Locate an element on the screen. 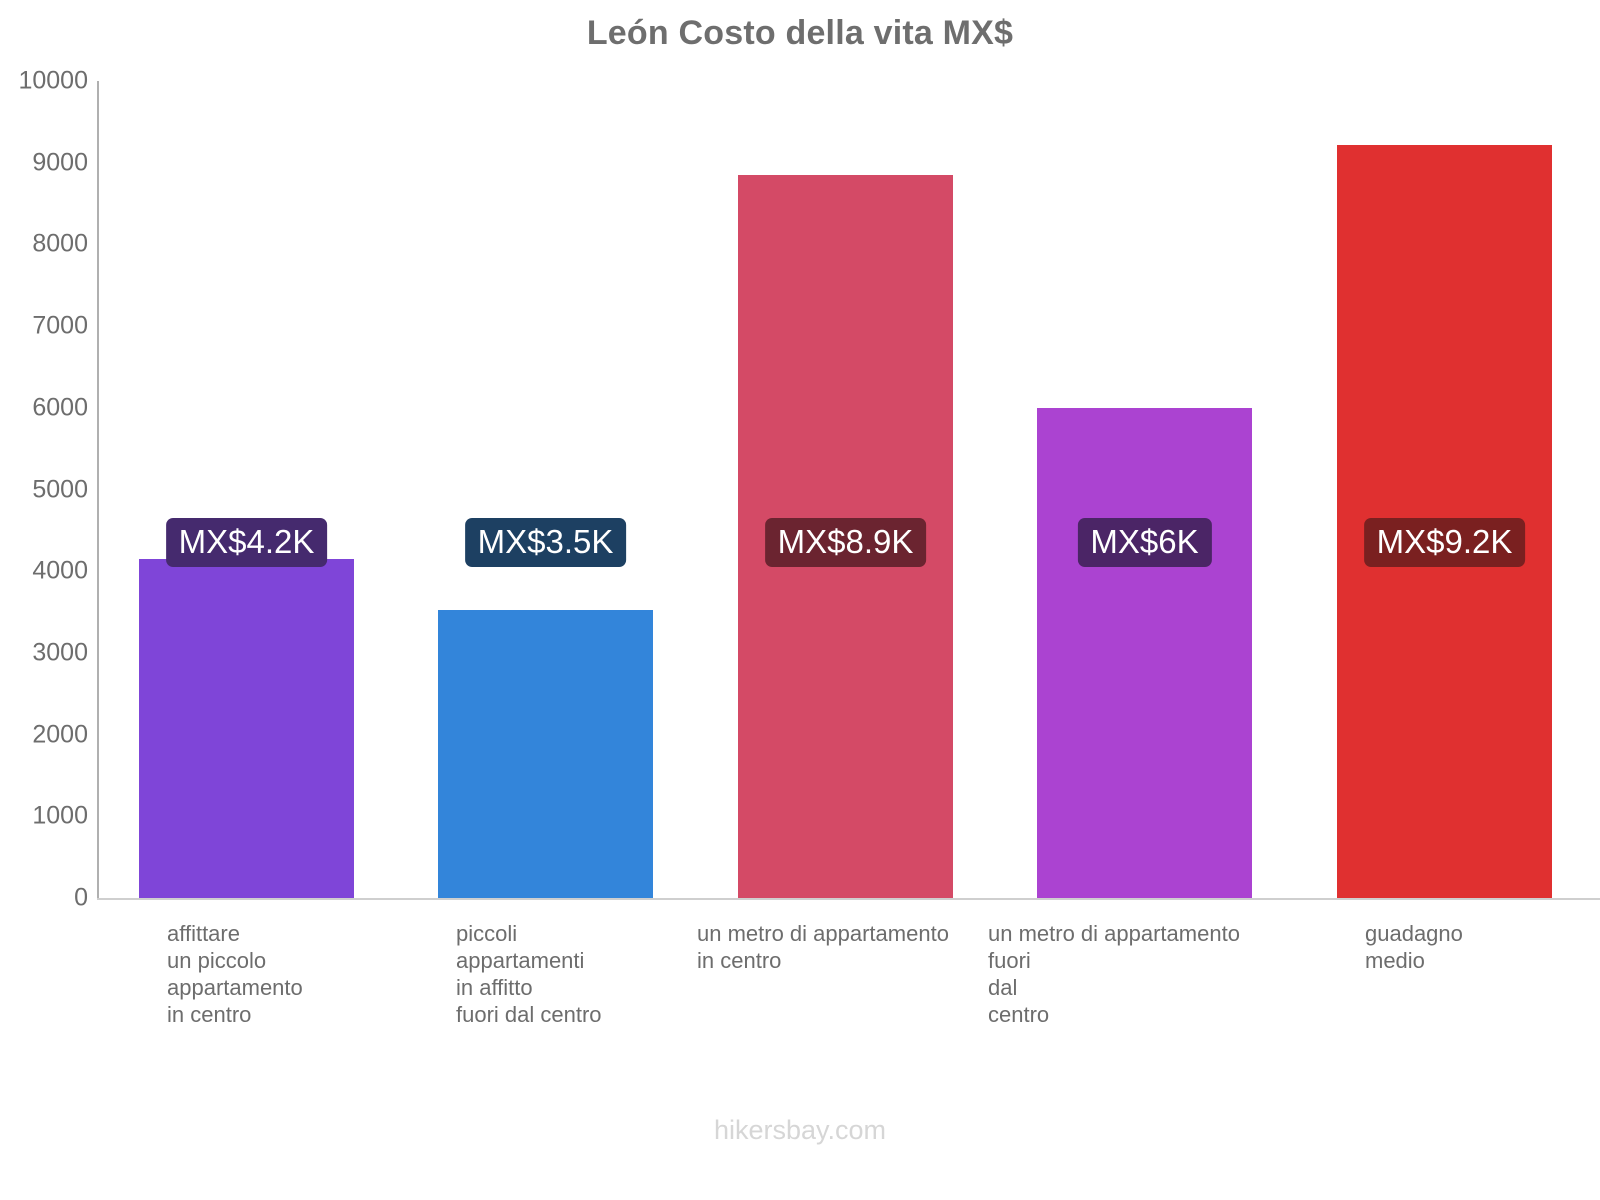 This screenshot has height=1200, width=1600. y-axis-line is located at coordinates (98, 490).